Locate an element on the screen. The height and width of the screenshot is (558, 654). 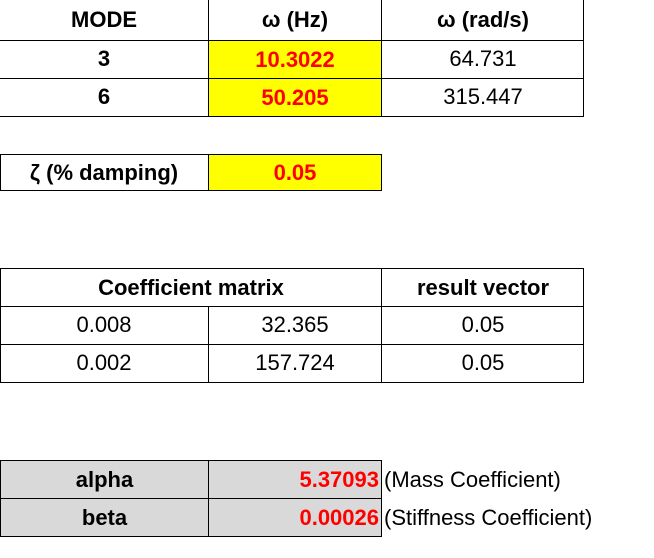
omega-hz-cell: 50.205 is located at coordinates (295, 97).